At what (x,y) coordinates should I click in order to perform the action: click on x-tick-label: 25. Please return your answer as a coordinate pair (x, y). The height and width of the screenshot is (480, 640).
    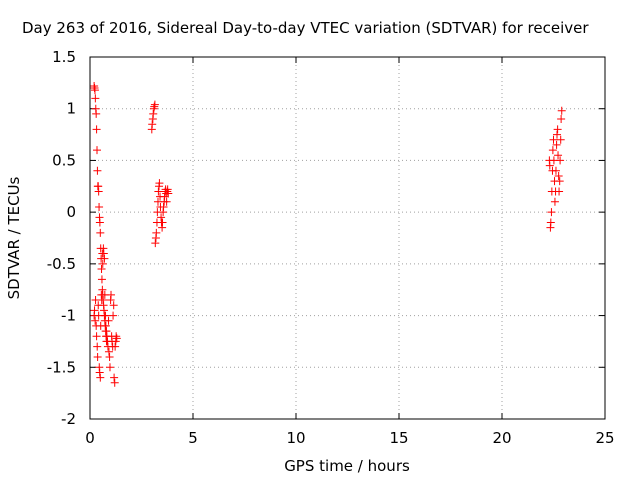
    Looking at the image, I should click on (604, 438).